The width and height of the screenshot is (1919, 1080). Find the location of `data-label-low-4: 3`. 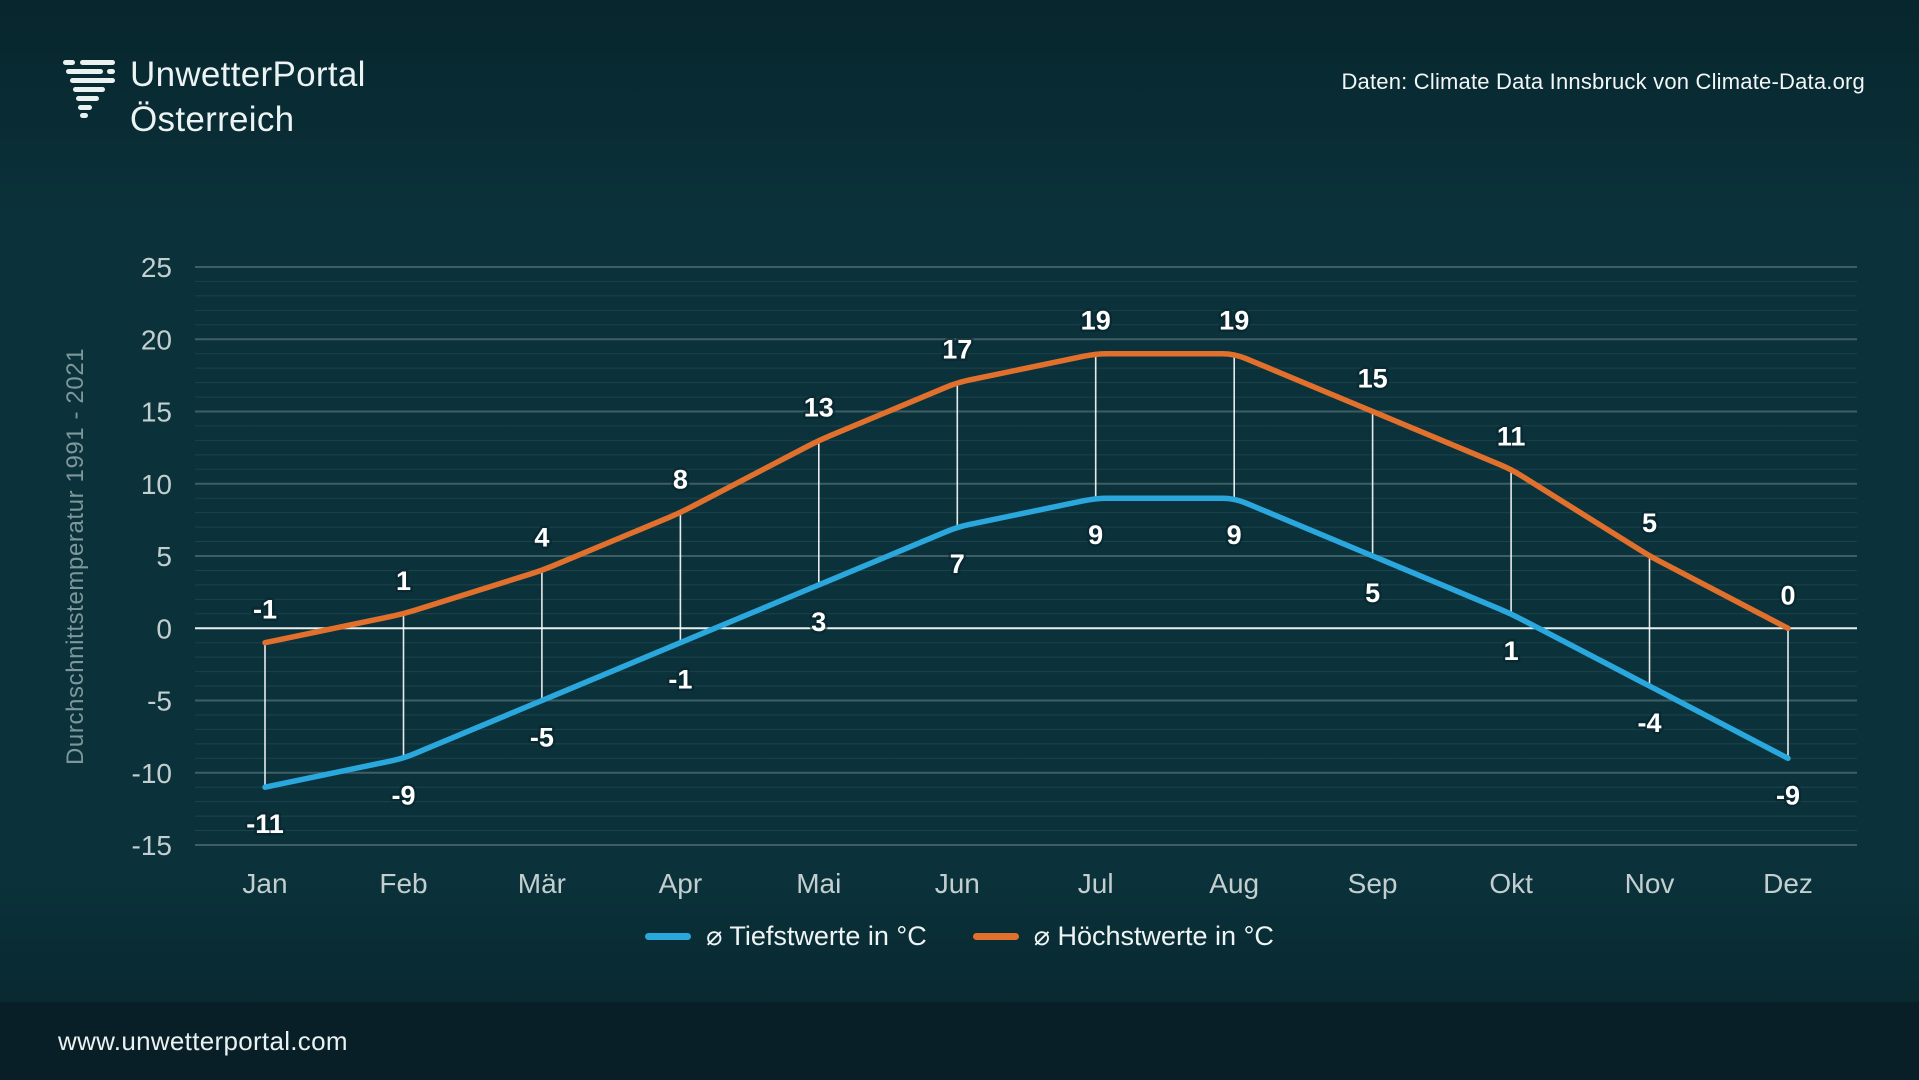

data-label-low-4: 3 is located at coordinates (818, 622).